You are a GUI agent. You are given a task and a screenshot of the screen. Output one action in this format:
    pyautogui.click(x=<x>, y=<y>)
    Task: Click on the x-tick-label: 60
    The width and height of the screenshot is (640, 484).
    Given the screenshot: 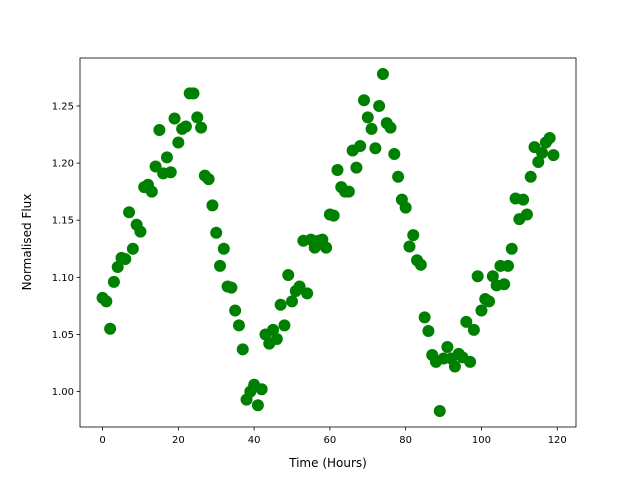 What is the action you would take?
    pyautogui.click(x=330, y=440)
    